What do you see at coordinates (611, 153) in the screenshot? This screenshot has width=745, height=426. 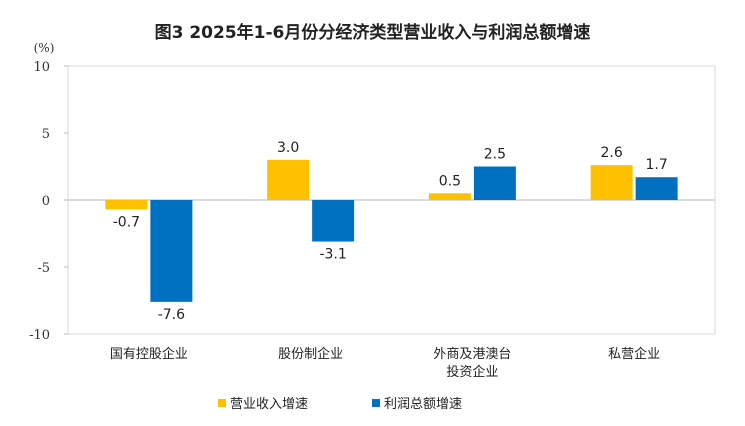 I see `data-label: 2.6` at bounding box center [611, 153].